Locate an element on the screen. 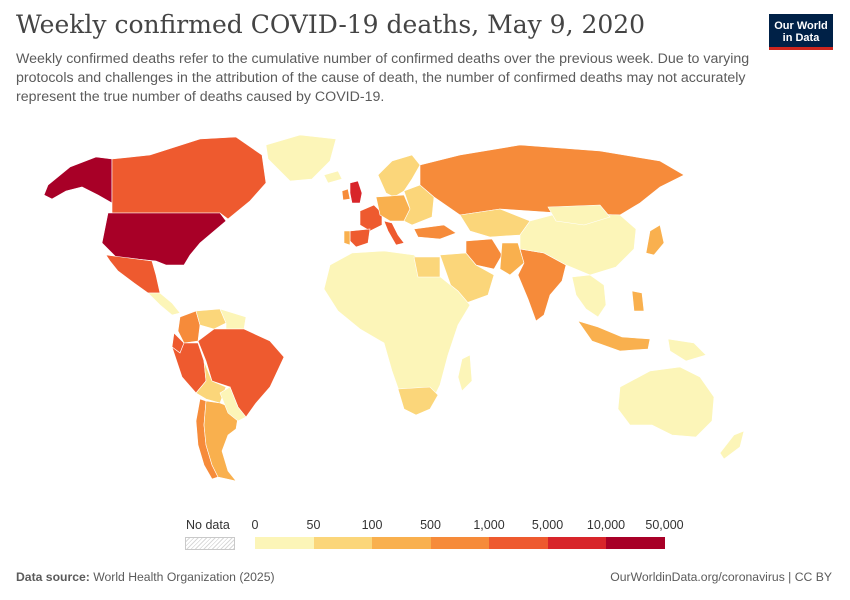 The image size is (850, 600). region-south-africa is located at coordinates (418, 401).